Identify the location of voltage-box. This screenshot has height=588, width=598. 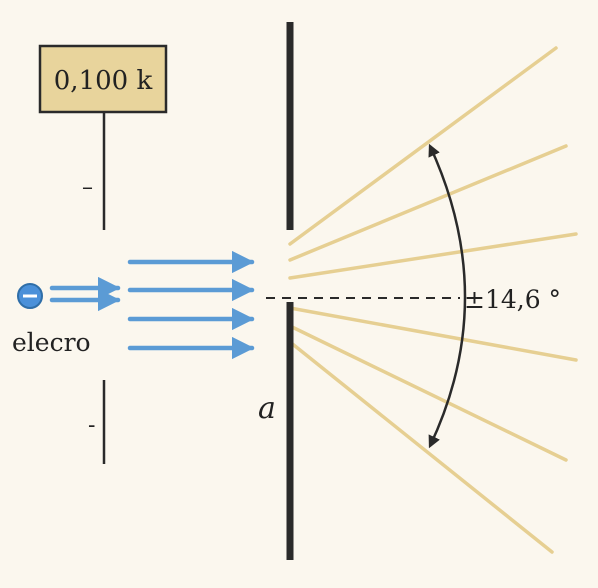
(103, 79).